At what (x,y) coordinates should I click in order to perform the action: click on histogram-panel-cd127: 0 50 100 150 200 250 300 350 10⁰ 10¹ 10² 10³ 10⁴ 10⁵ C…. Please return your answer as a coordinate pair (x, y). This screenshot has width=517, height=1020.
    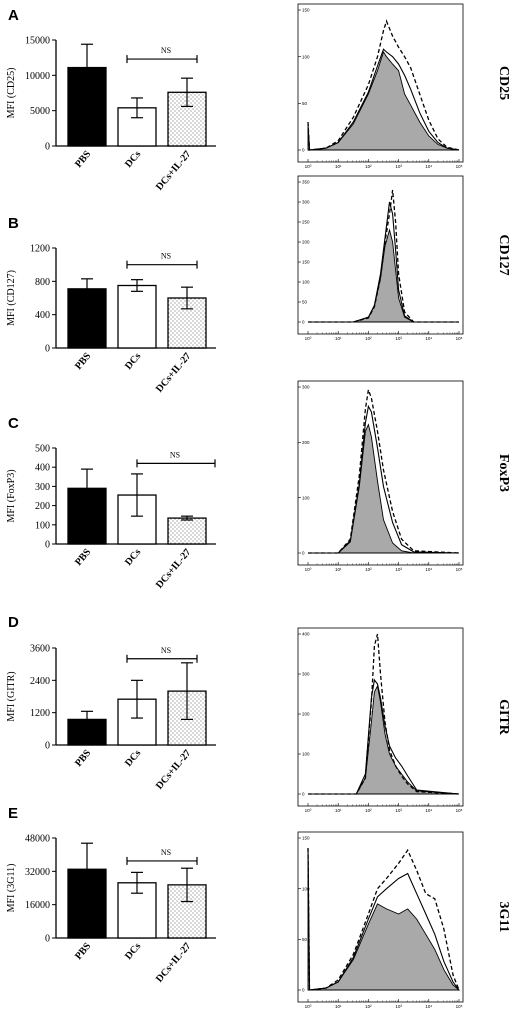
    Looking at the image, I should click on (404, 258).